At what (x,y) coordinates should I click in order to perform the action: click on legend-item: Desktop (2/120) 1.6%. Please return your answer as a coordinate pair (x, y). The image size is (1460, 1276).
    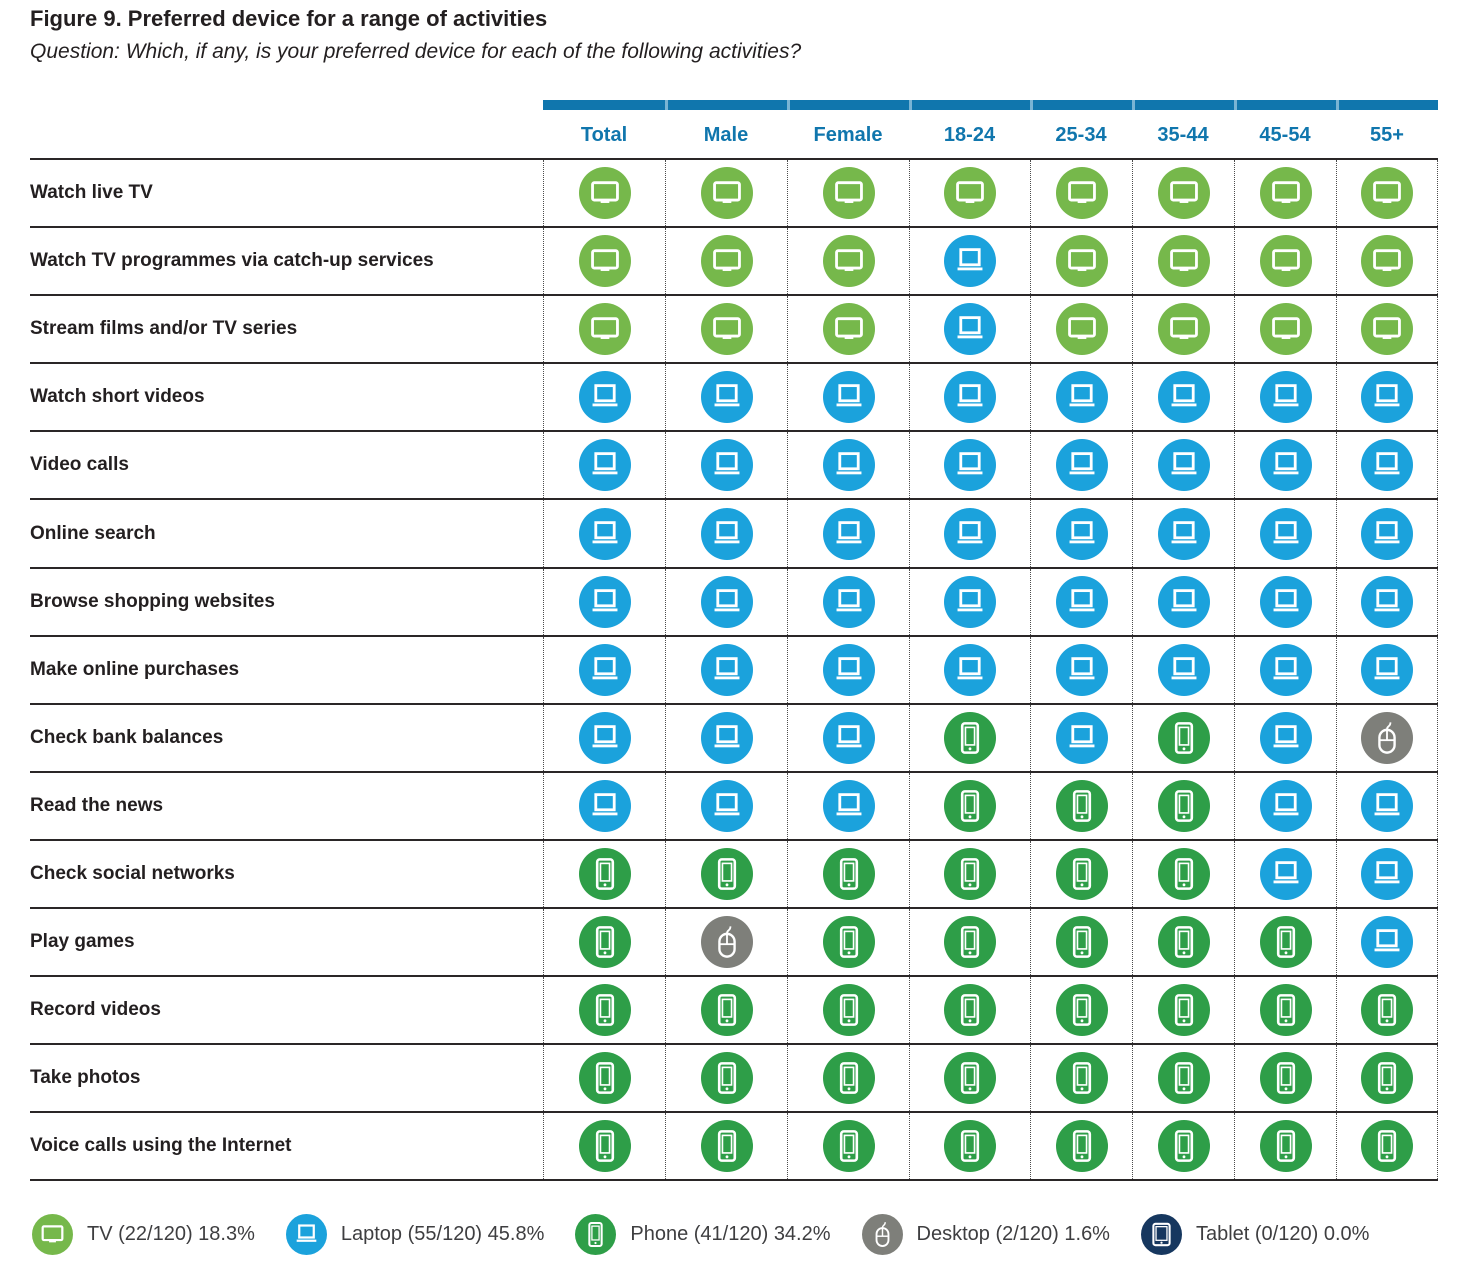
    Looking at the image, I should click on (985, 1234).